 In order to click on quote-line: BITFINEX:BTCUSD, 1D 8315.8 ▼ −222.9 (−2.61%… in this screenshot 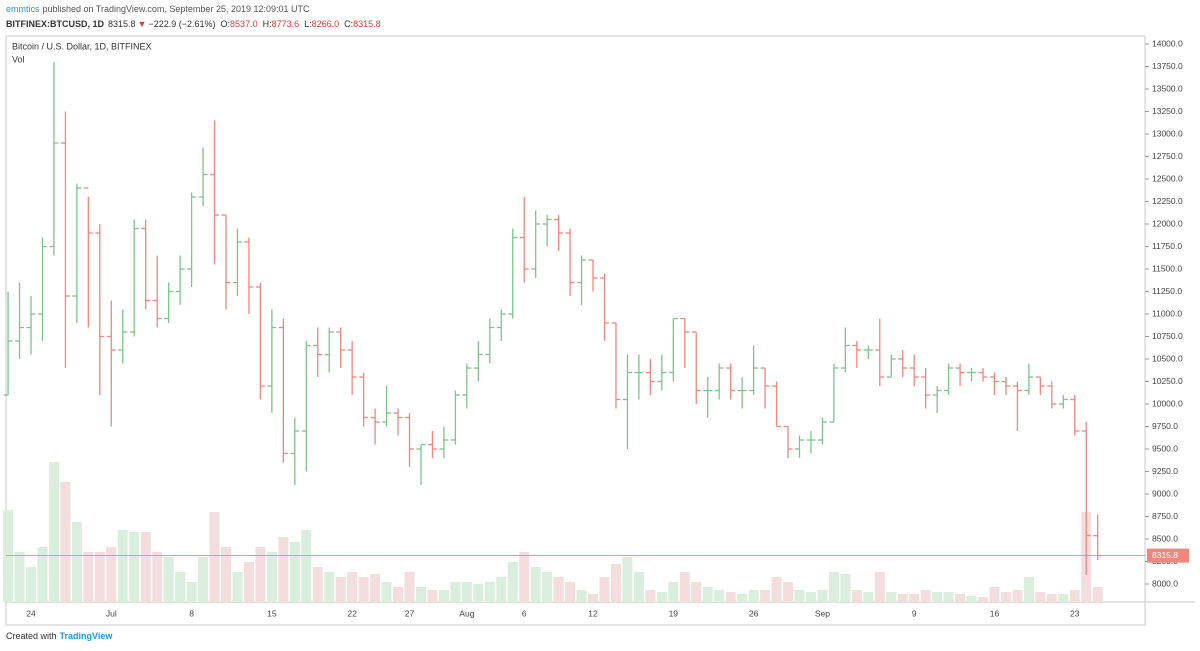, I will do `click(193, 24)`.